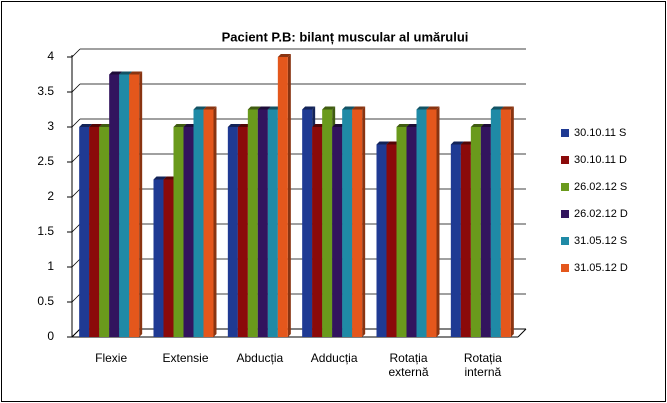 The height and width of the screenshot is (403, 667). I want to click on legend-label: 26.02.12 S, so click(600, 187).